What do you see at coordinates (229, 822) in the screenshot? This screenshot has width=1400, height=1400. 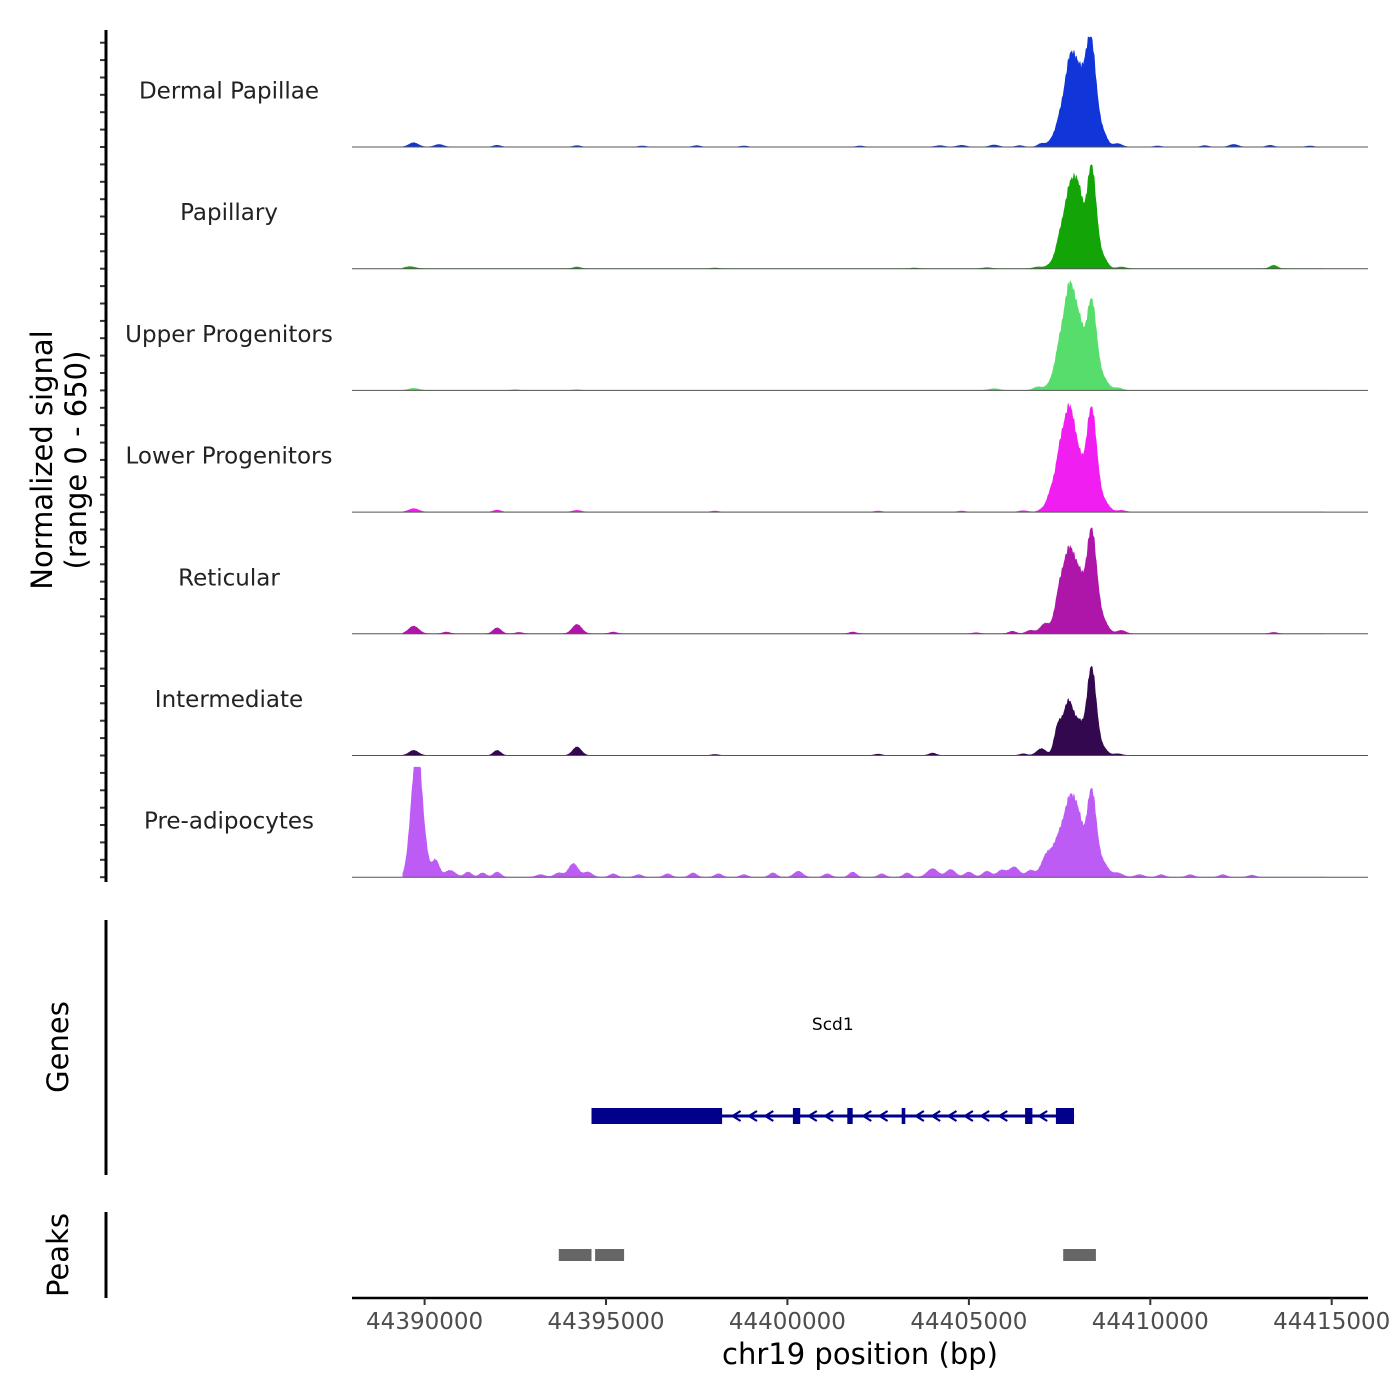 I see `track-label: Pre-adipocytes` at bounding box center [229, 822].